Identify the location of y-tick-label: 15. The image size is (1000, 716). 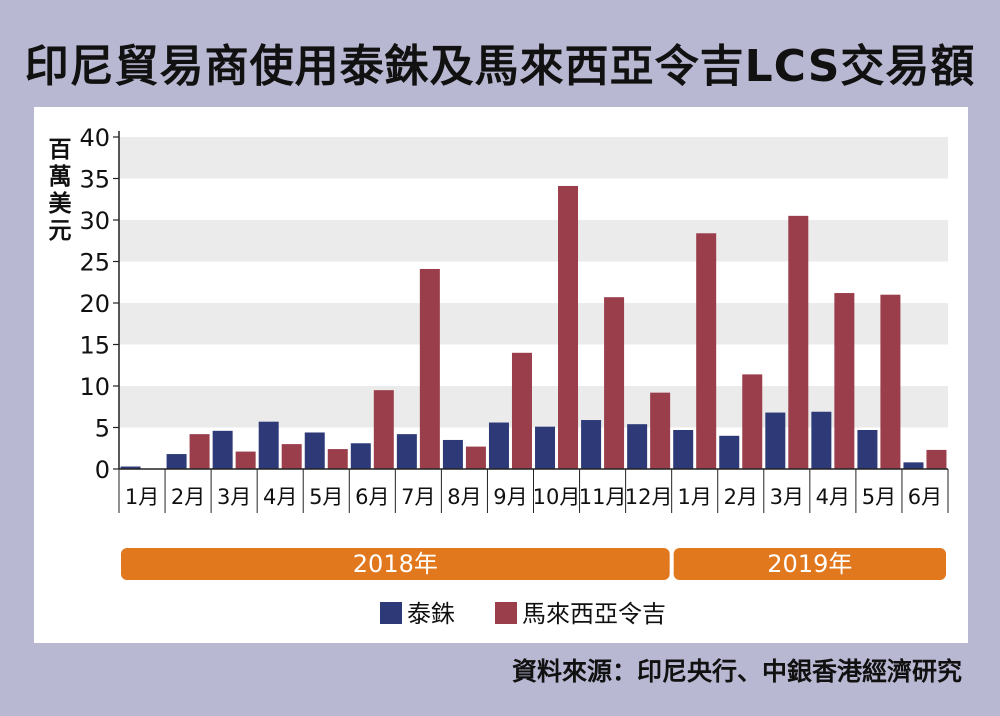
(94, 346).